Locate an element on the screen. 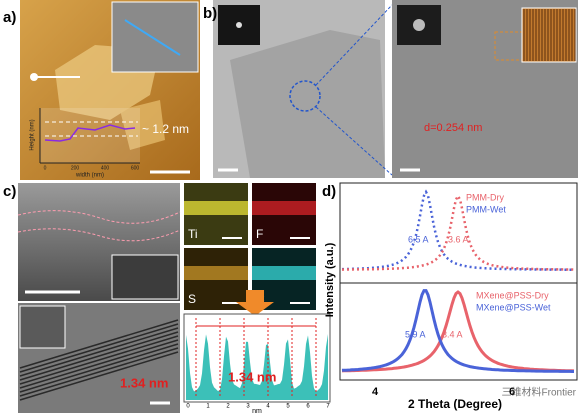  sem-inset is located at coordinates (145, 277).